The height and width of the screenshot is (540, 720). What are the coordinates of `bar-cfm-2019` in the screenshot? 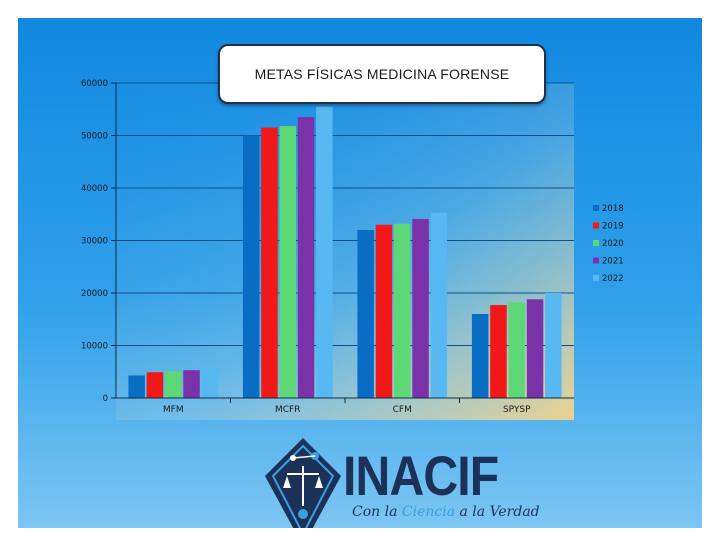 It's located at (384, 311).